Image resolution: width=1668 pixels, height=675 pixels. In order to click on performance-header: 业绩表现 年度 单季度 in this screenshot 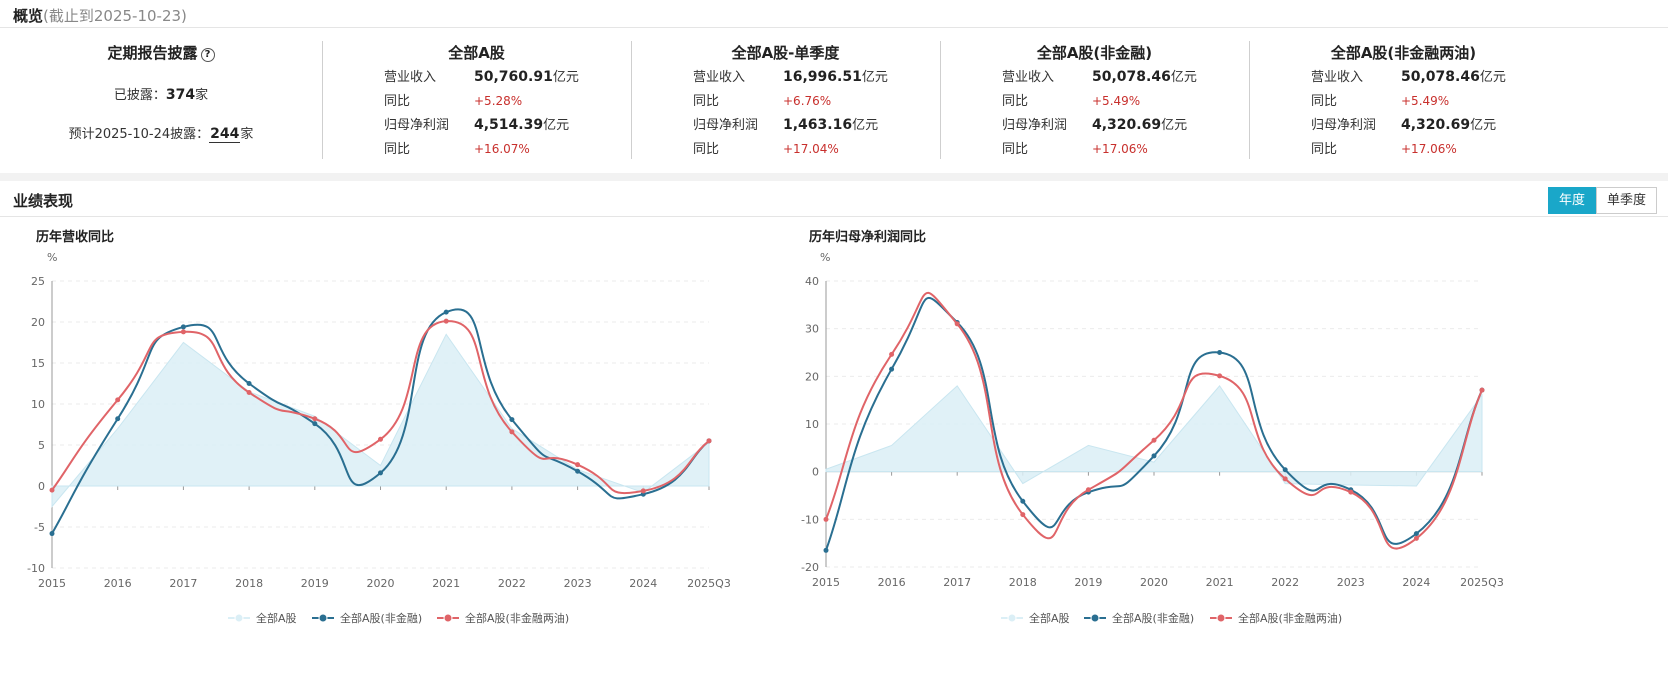, I will do `click(834, 199)`.